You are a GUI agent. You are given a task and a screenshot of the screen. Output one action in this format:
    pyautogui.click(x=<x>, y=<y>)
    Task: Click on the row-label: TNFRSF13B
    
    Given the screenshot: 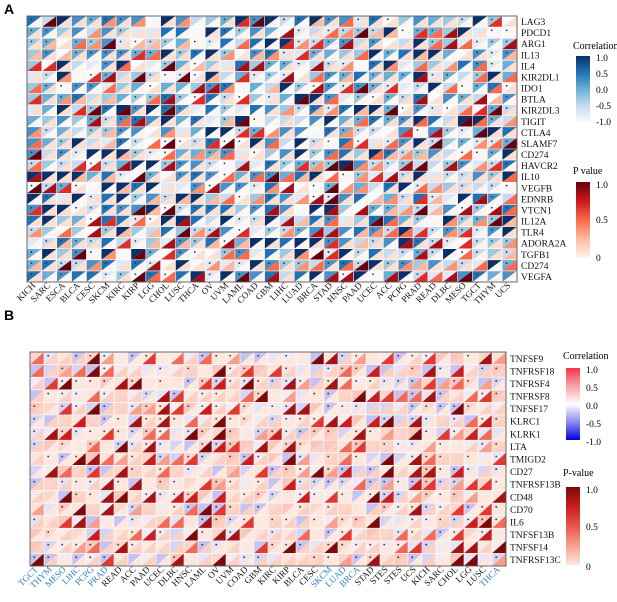 What is the action you would take?
    pyautogui.click(x=535, y=486)
    